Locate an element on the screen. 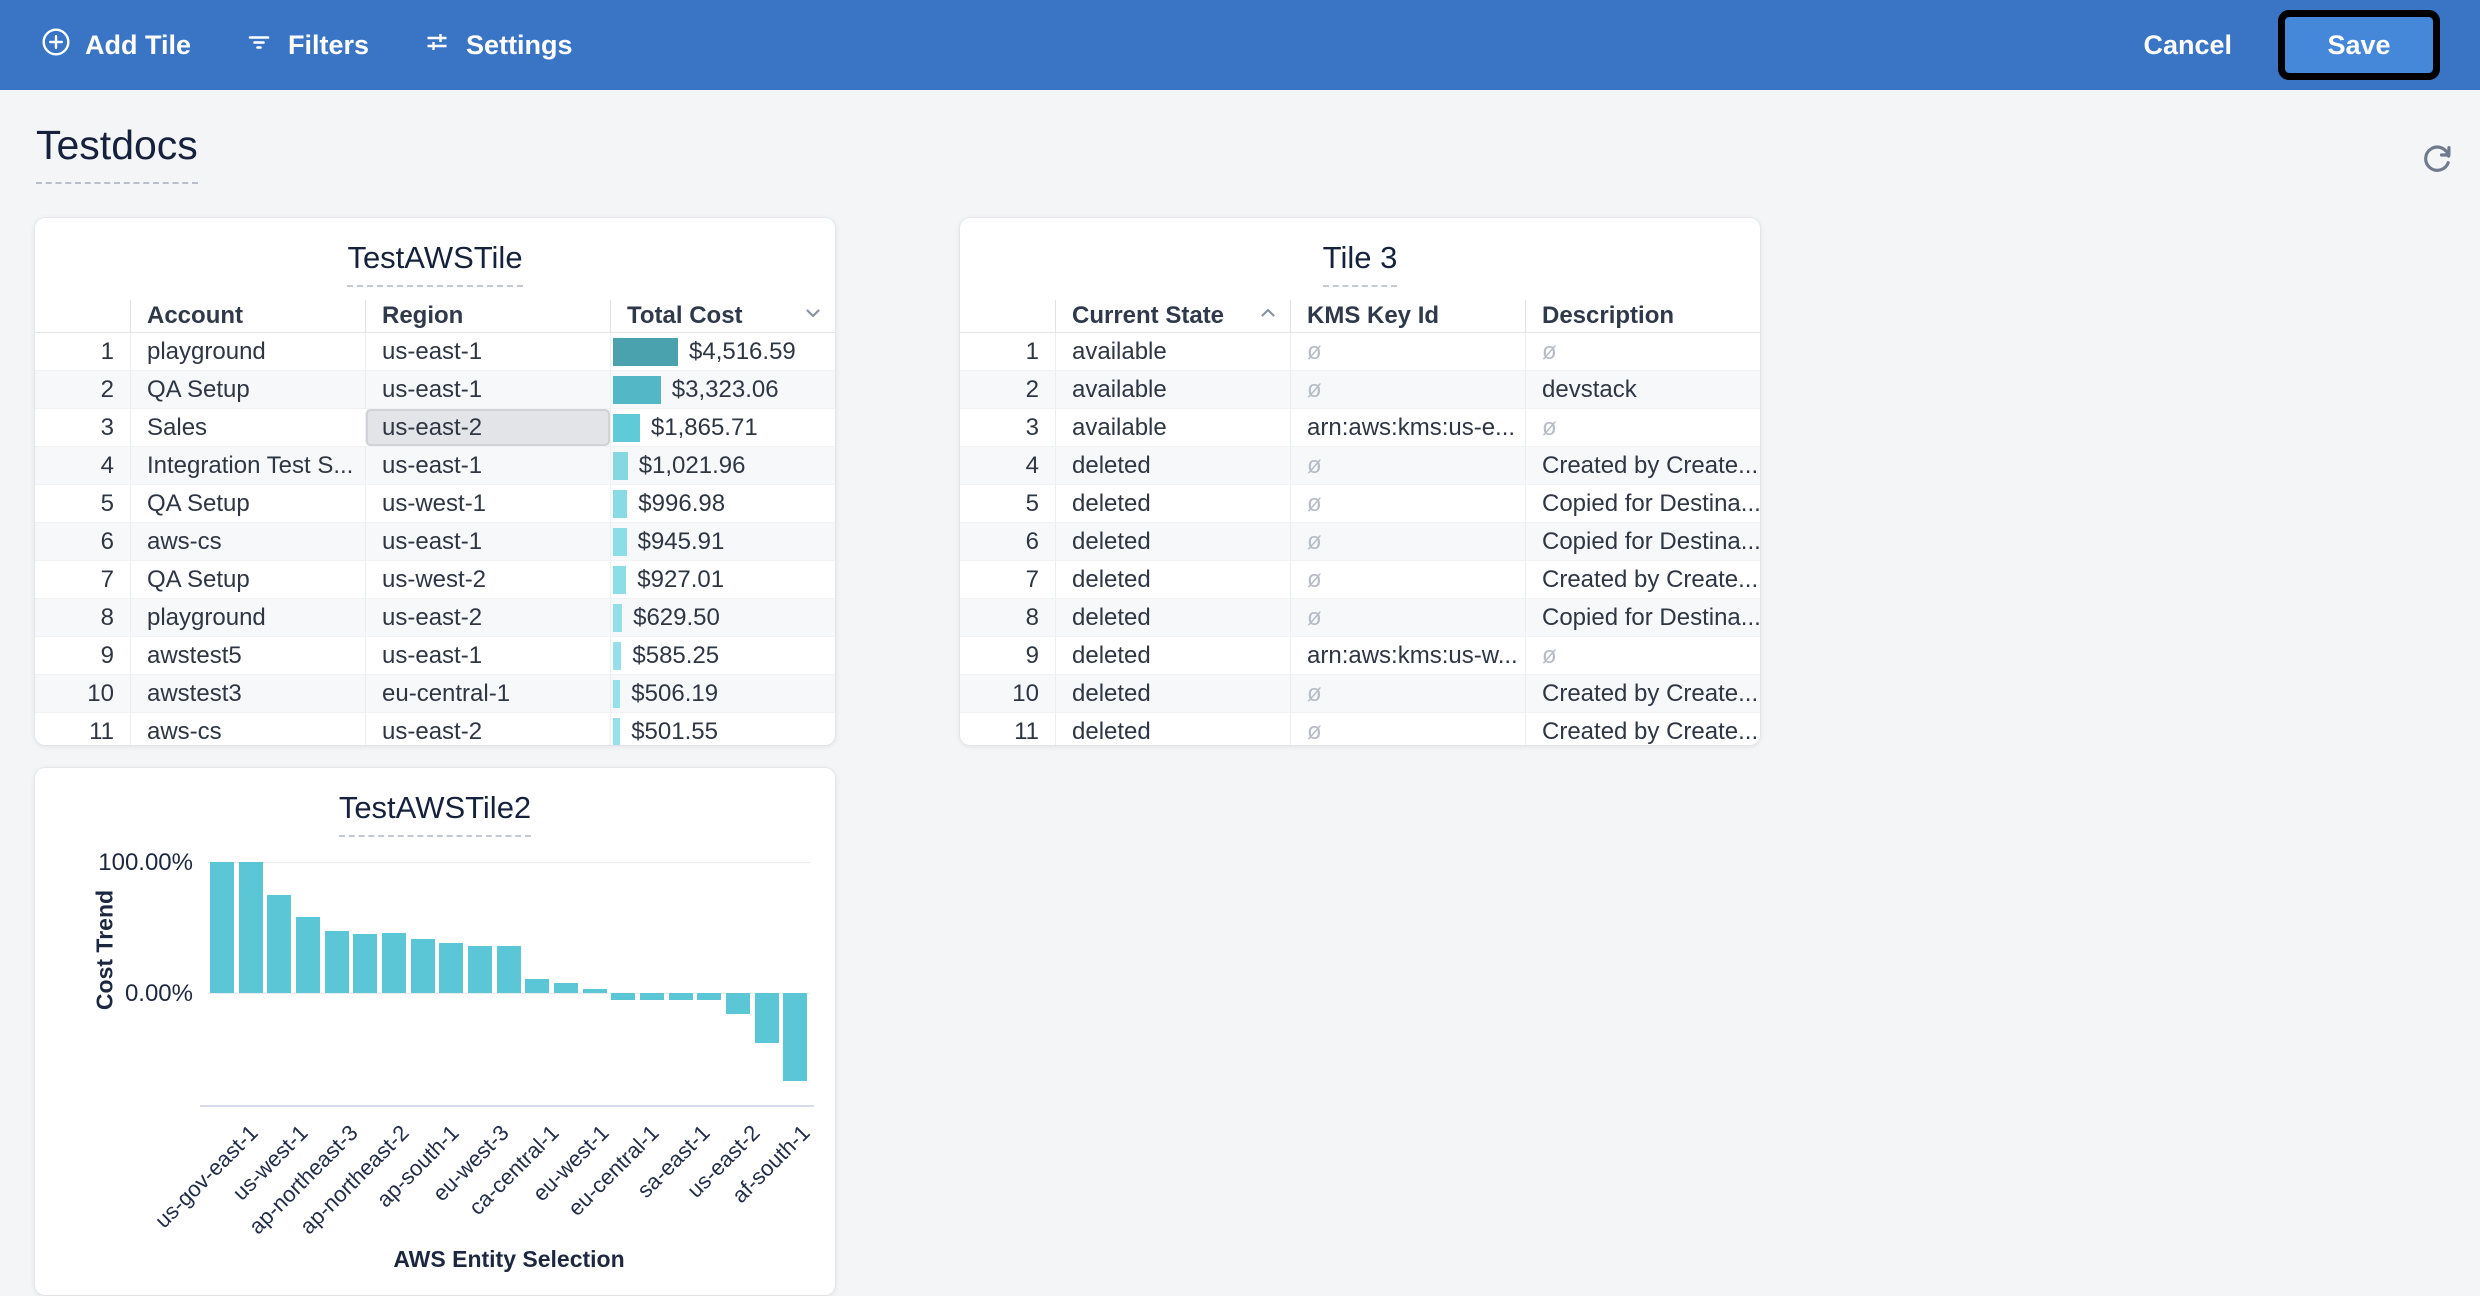 The image size is (2480, 1310). cell-total-cost: $506.19 is located at coordinates (722, 693).